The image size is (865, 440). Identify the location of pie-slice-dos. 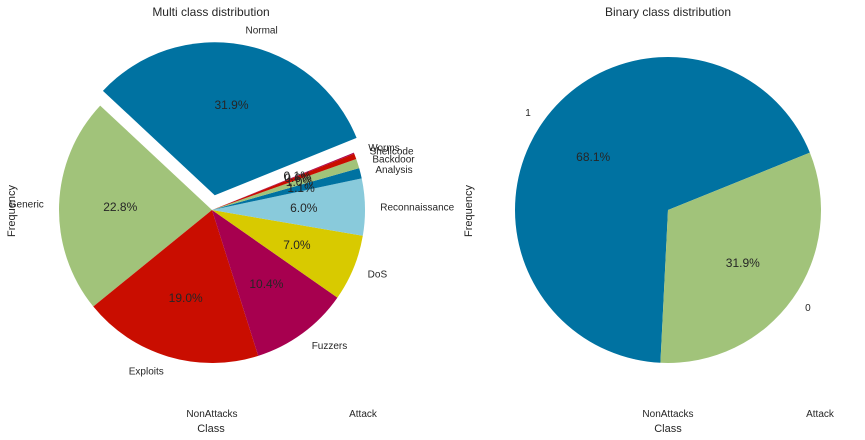
(287, 254).